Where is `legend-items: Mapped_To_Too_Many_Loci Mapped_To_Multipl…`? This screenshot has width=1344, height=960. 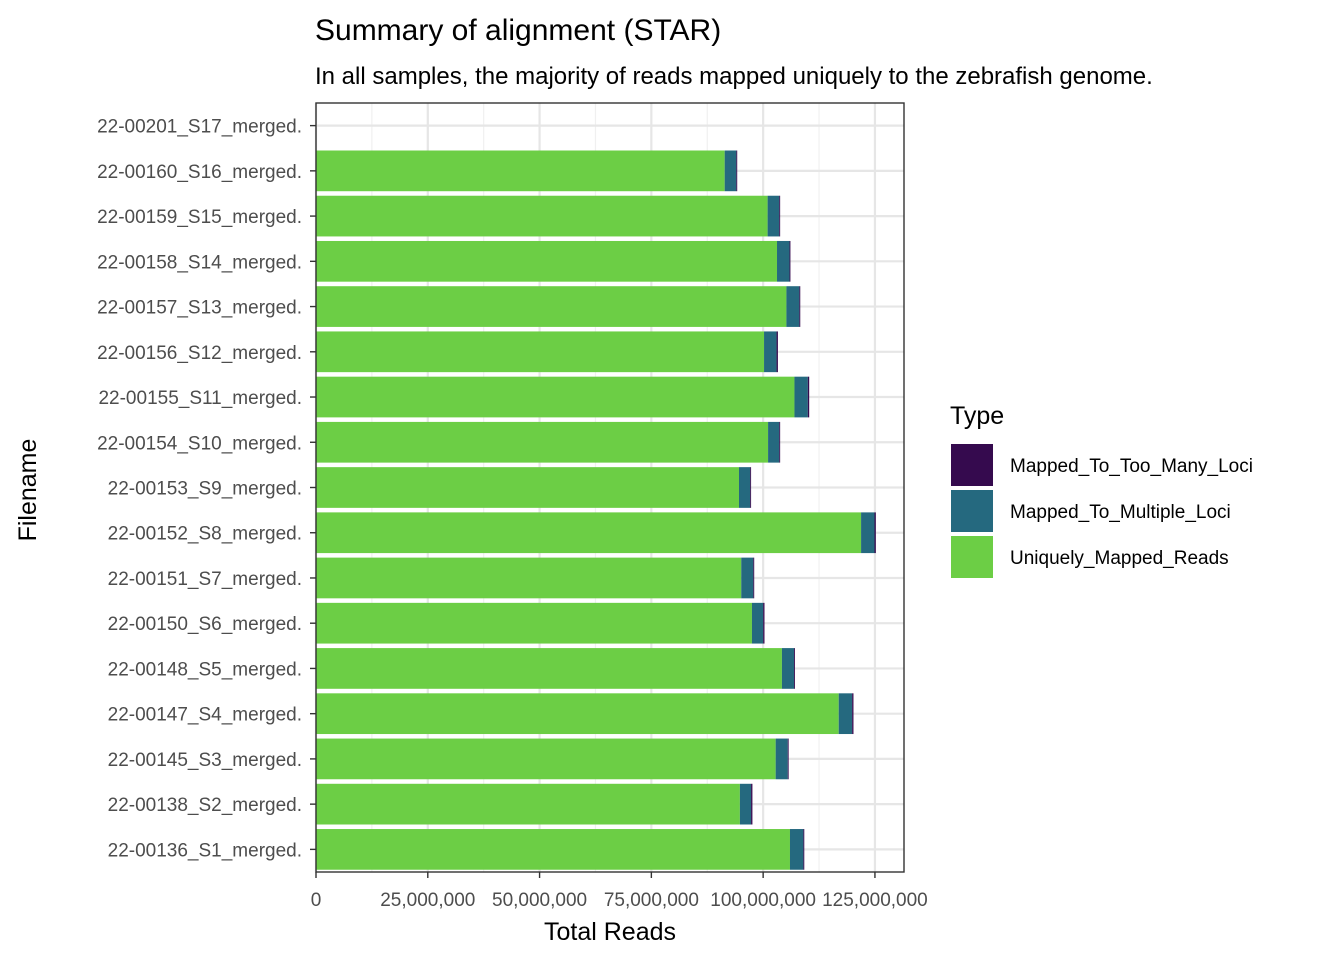
legend-items: Mapped_To_Too_Many_Loci Mapped_To_Multipl… is located at coordinates (1102, 511).